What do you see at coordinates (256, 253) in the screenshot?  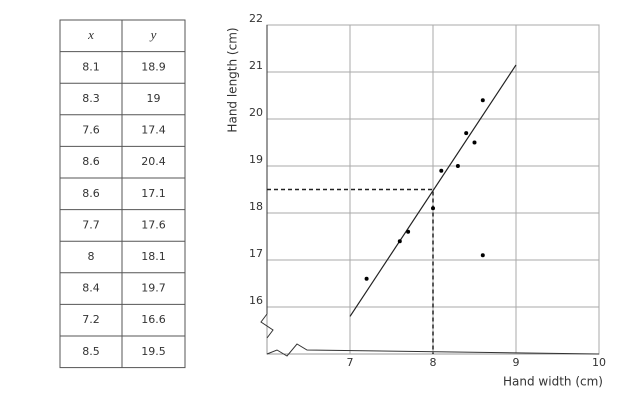 I see `y-tick-label: 17` at bounding box center [256, 253].